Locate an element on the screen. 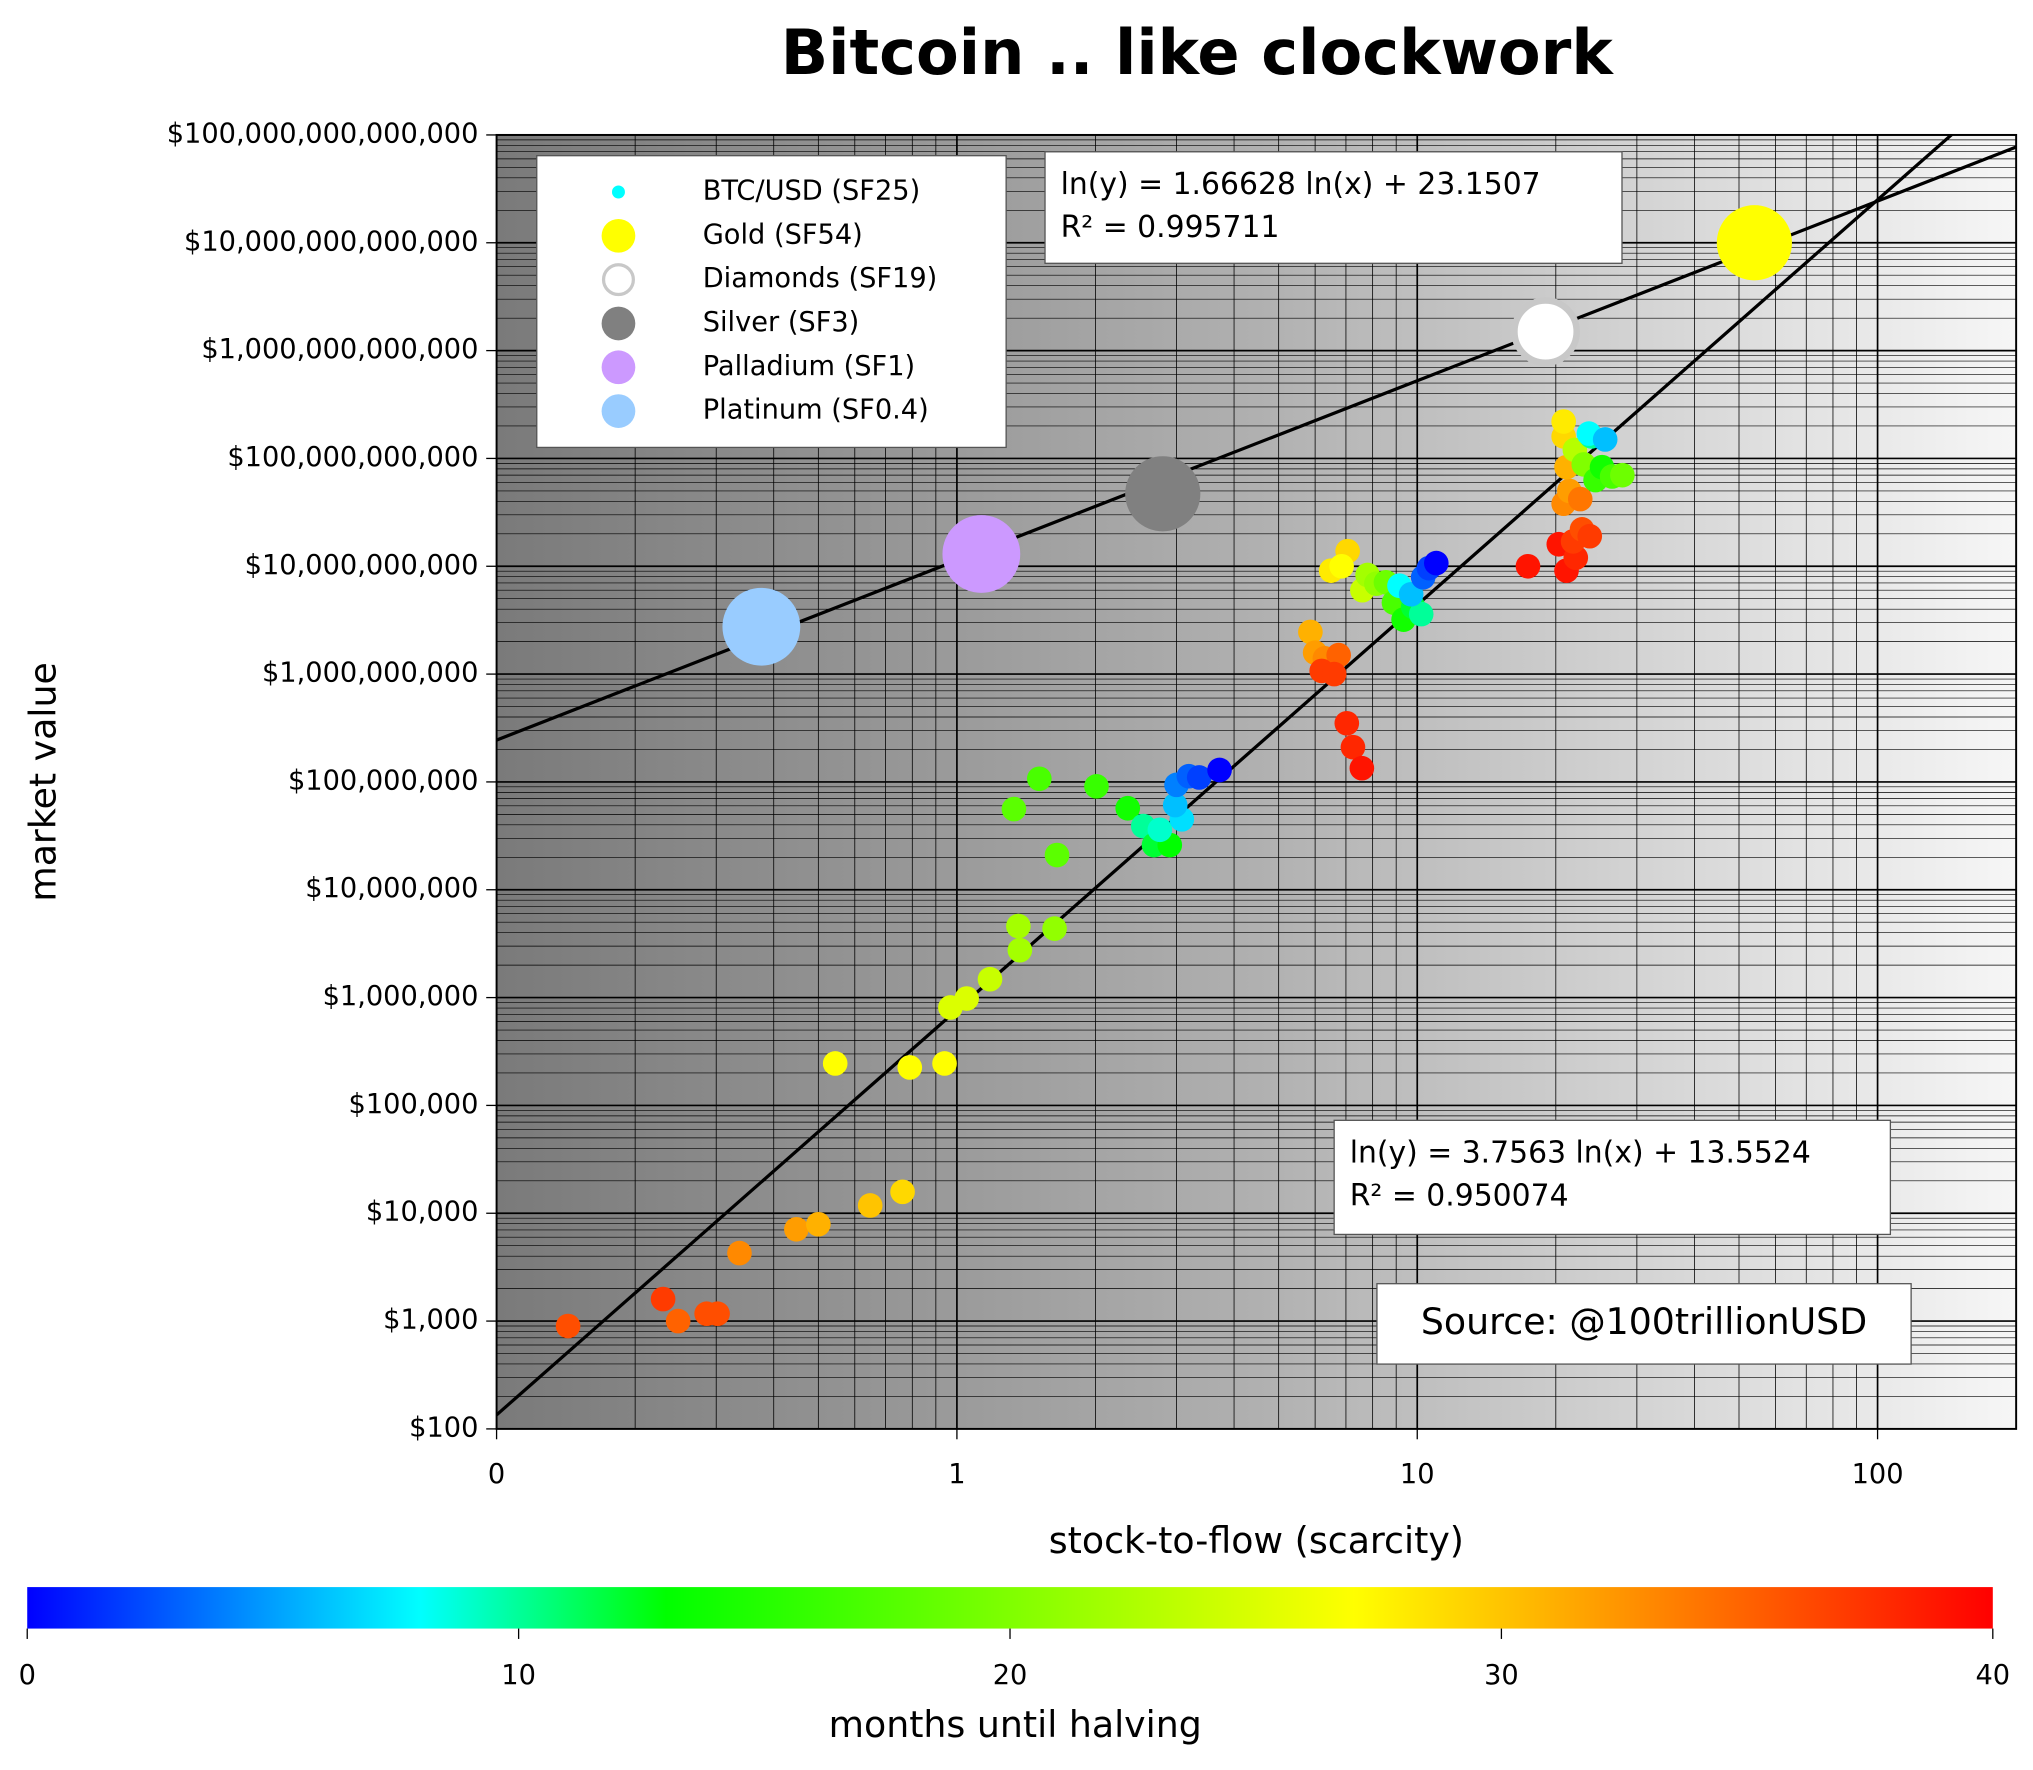  y-tick-label: $10,000,000,000 is located at coordinates (362, 565).